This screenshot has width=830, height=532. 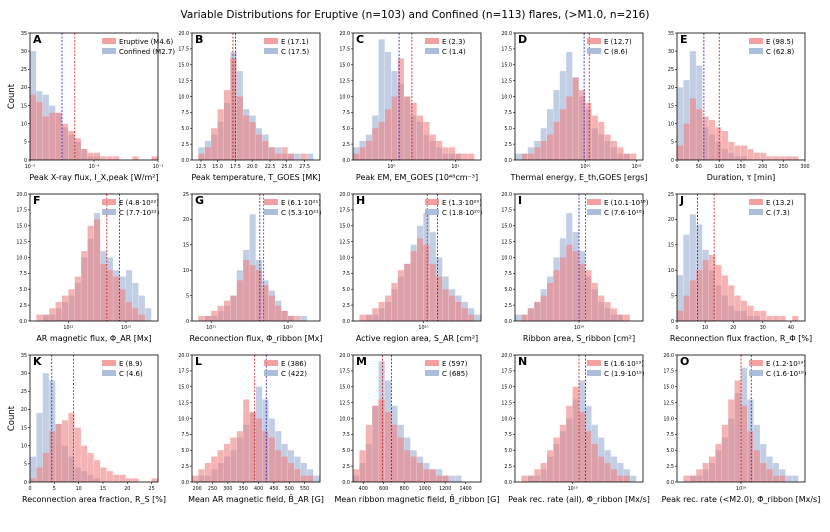 I want to click on x-axis-label: AR magnetic flux, Φ_AR [Mx], so click(x=93, y=338).